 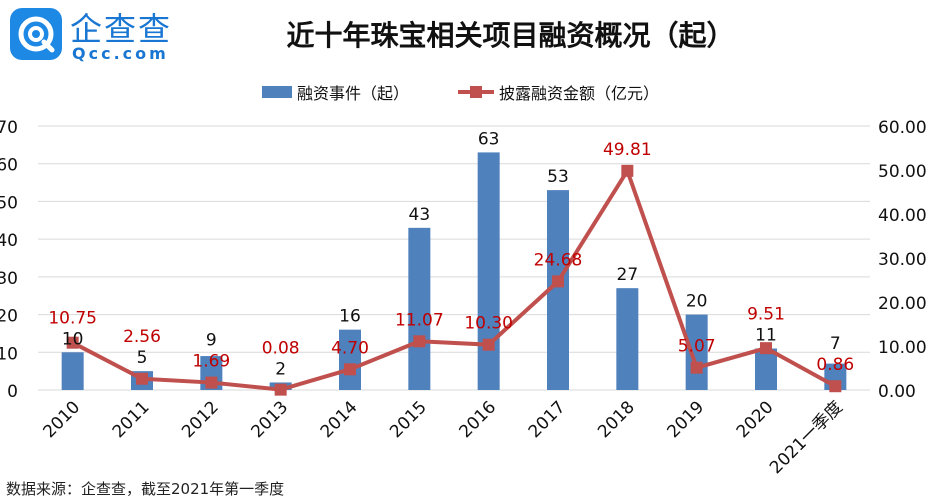 I want to click on line-marker-2017, so click(x=558, y=281).